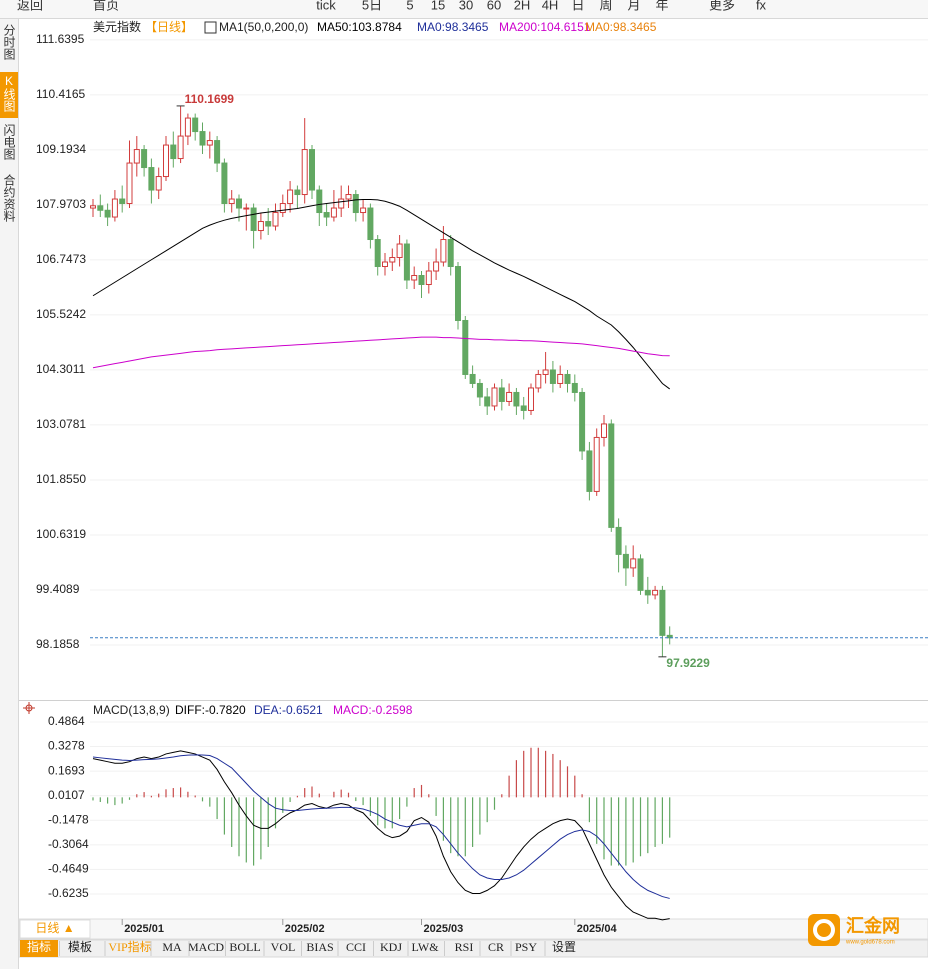 Image resolution: width=928 pixels, height=974 pixels. What do you see at coordinates (58, 644) in the screenshot?
I see `y-tick-label: 98.1858` at bounding box center [58, 644].